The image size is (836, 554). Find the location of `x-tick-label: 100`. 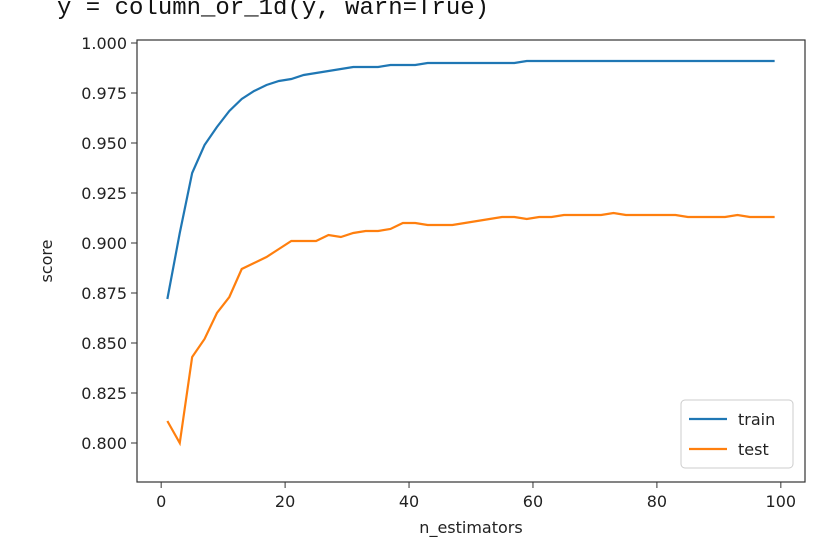

x-tick-label: 100 is located at coordinates (781, 501).